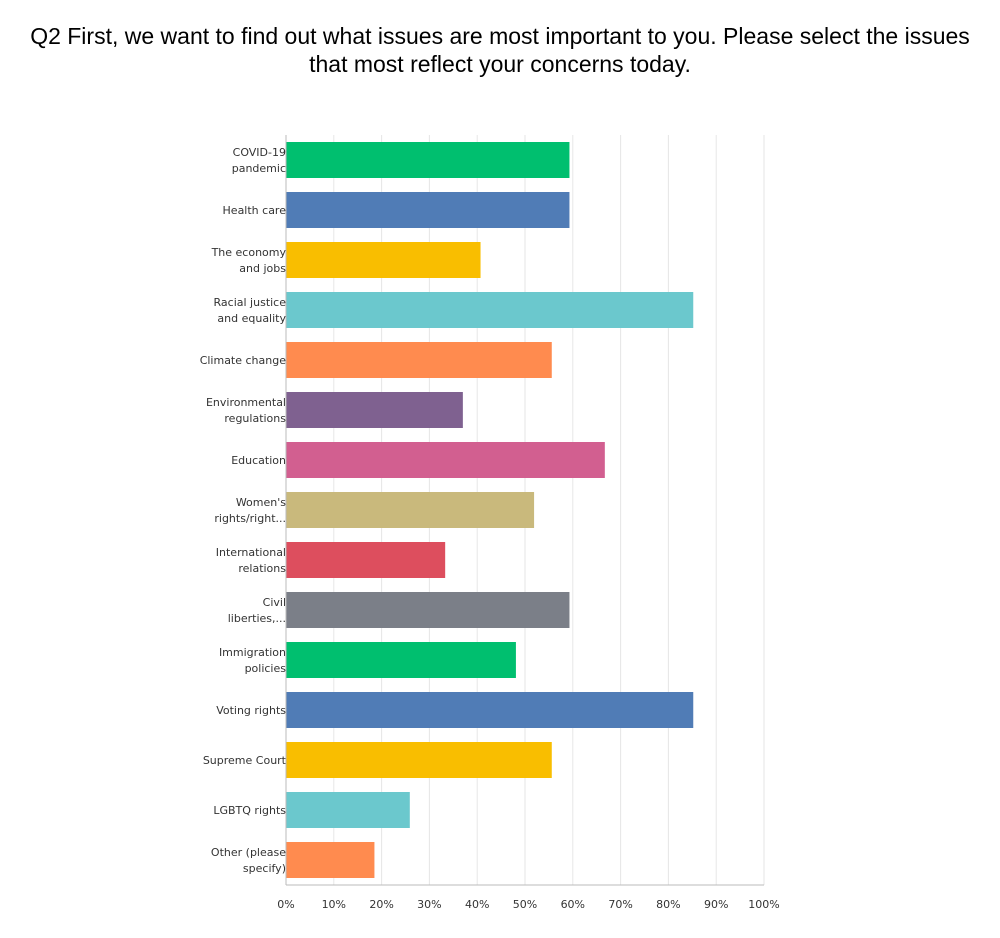 Image resolution: width=1000 pixels, height=938 pixels. I want to click on category-label: The economy, so click(249, 252).